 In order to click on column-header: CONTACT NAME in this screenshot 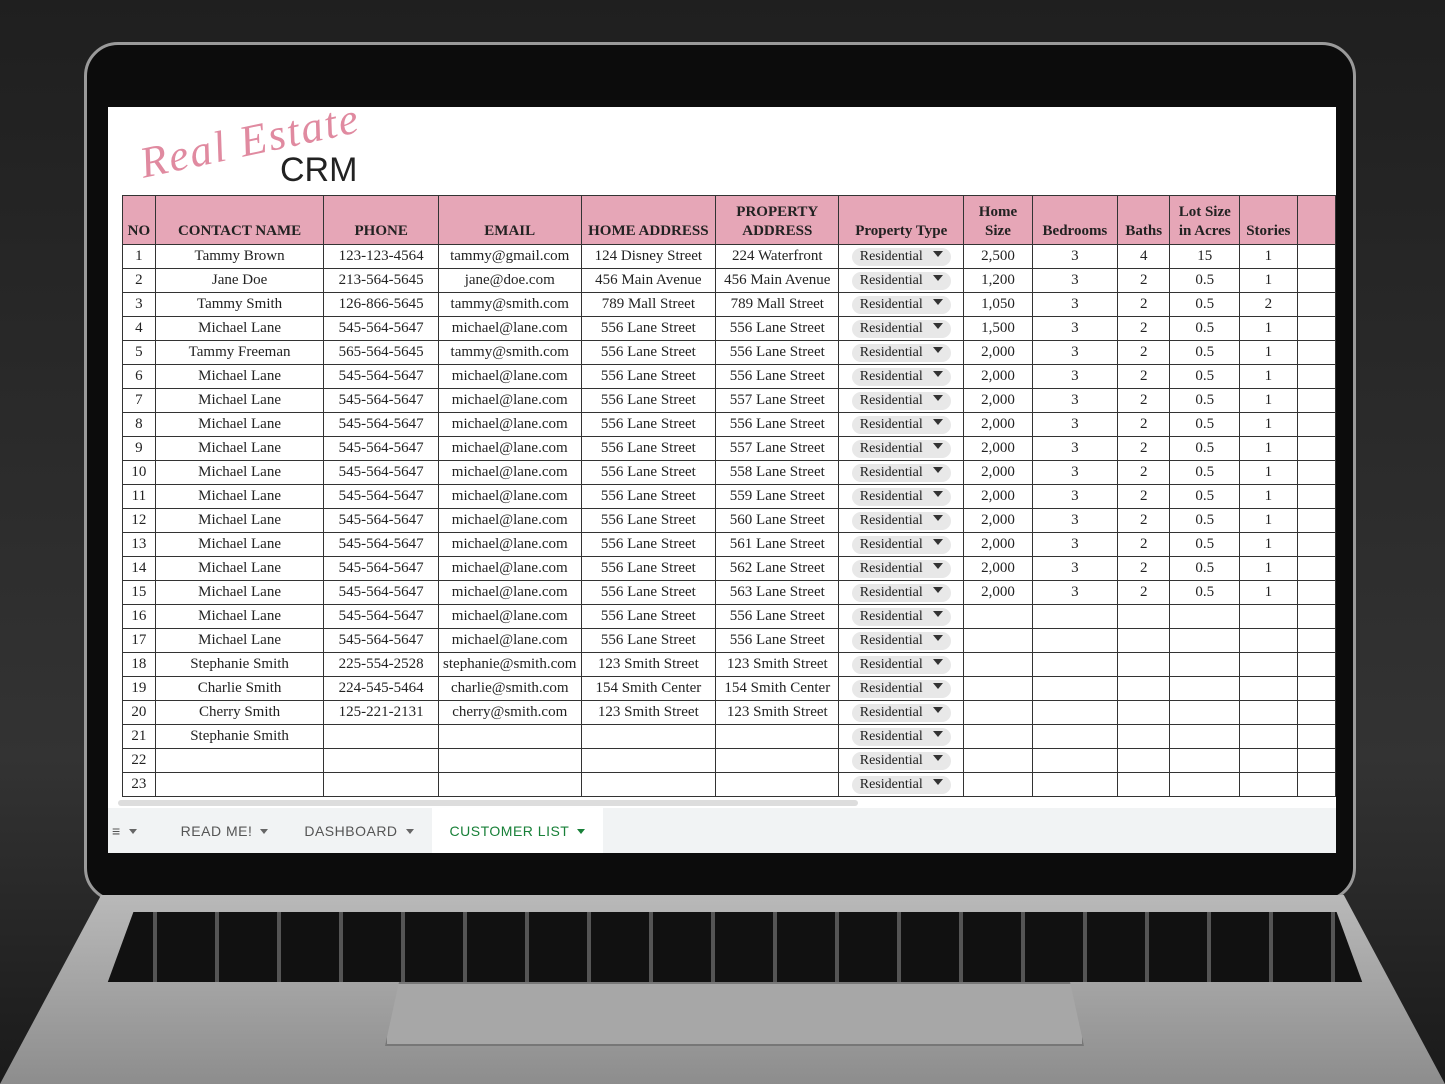, I will do `click(239, 220)`.